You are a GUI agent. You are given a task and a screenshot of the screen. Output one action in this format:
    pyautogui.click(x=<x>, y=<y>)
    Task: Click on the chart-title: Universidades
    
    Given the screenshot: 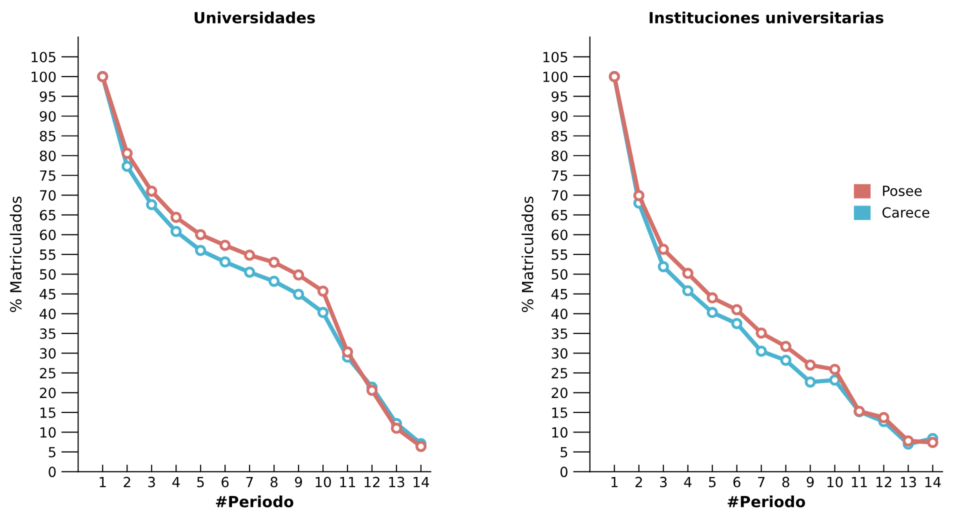 What is the action you would take?
    pyautogui.click(x=254, y=18)
    